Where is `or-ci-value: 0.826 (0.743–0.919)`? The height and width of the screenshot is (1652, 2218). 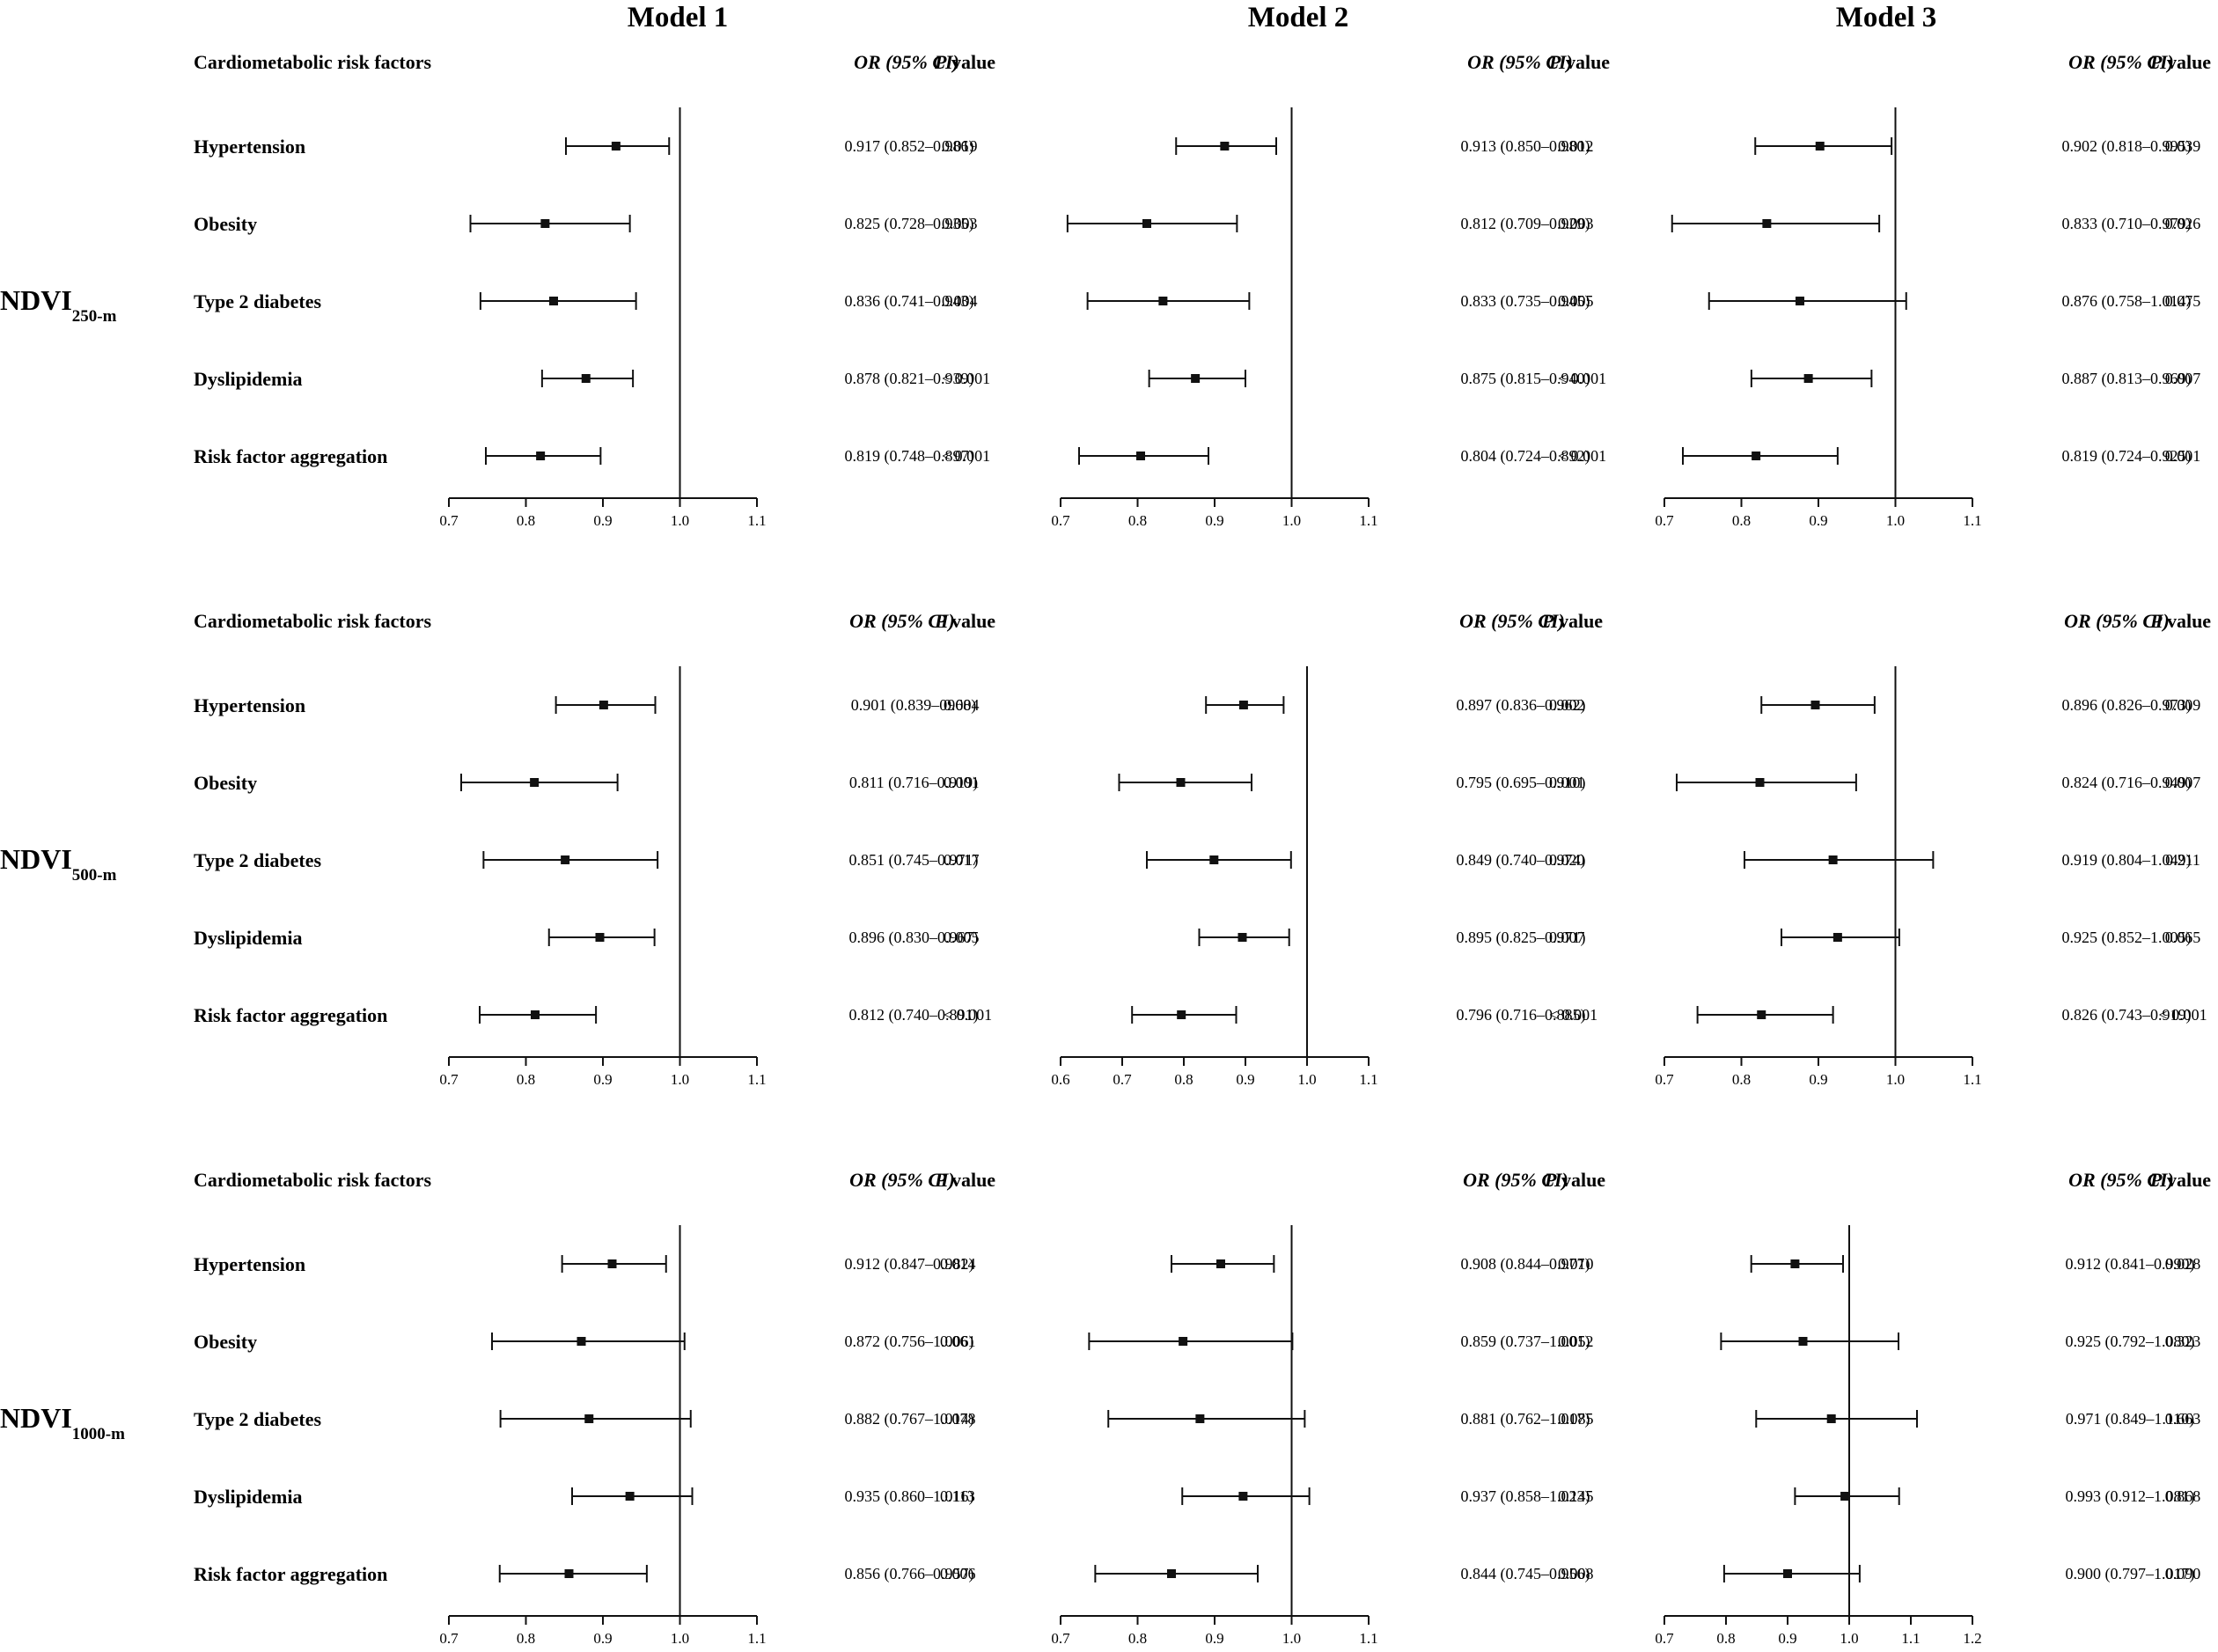
or-ci-value: 0.826 (0.743–0.919) is located at coordinates (2127, 1015).